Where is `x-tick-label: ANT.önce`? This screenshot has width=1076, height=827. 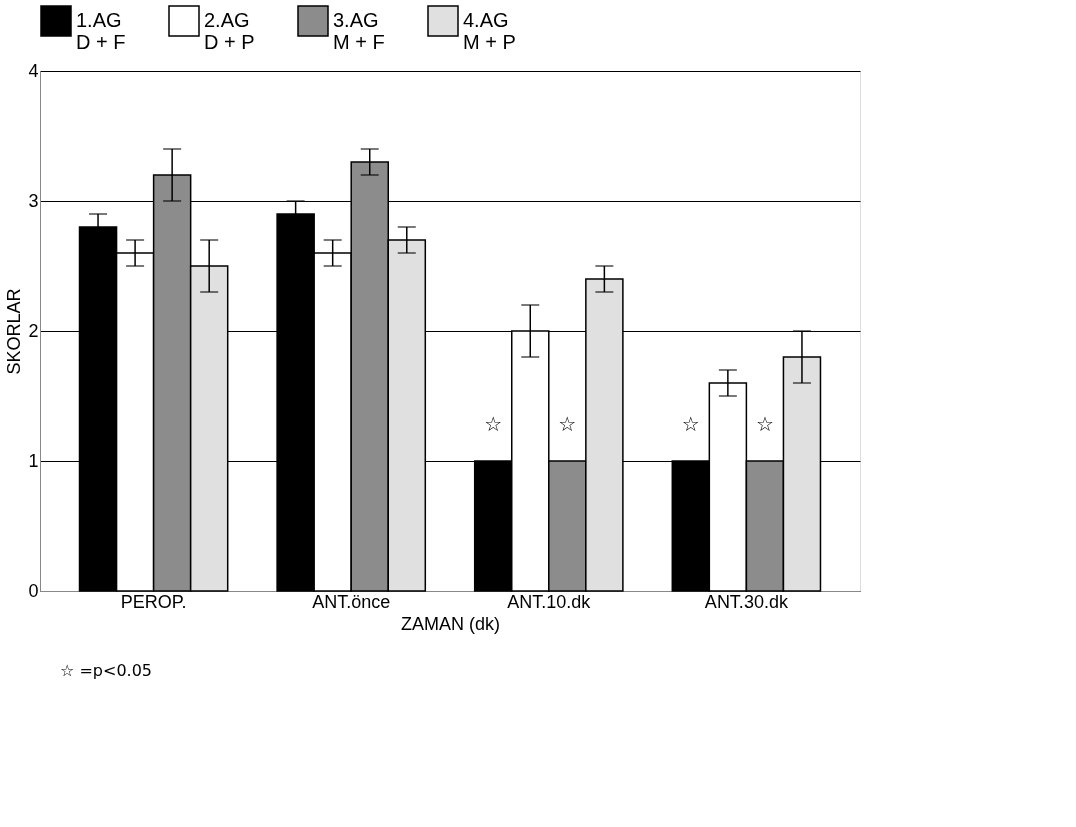 x-tick-label: ANT.önce is located at coordinates (351, 601).